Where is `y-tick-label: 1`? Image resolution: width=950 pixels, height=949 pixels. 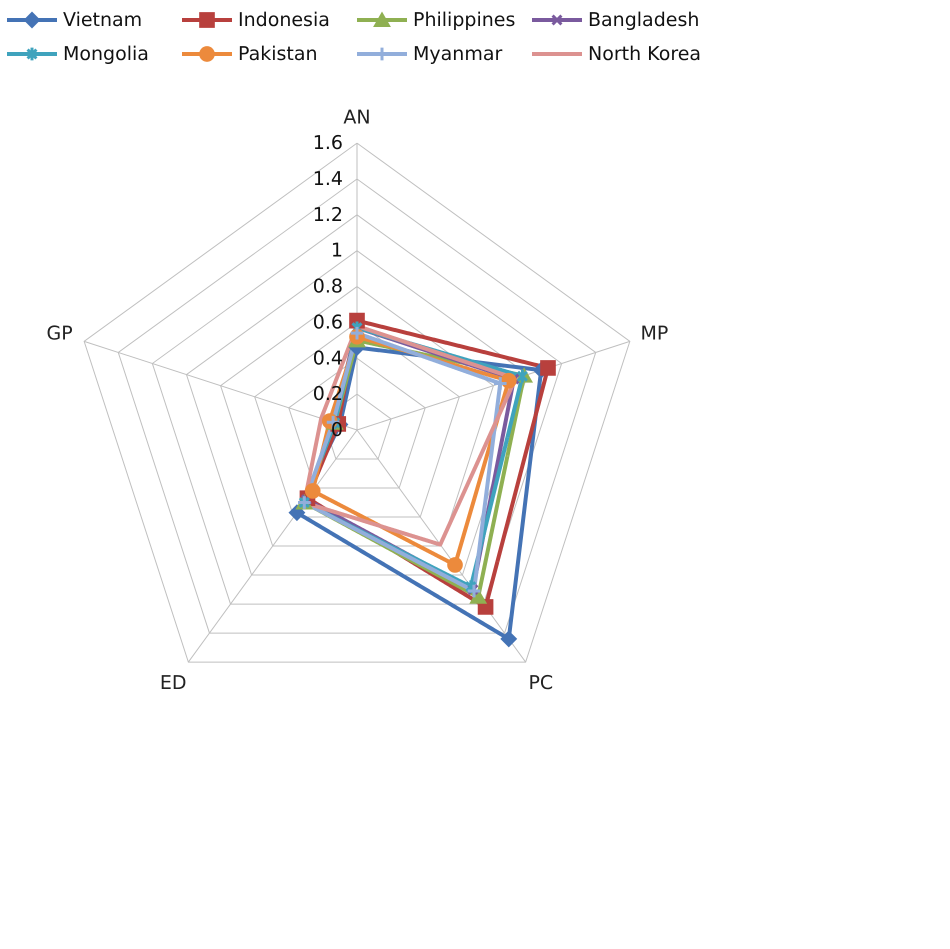
y-tick-label: 1 is located at coordinates (336, 251).